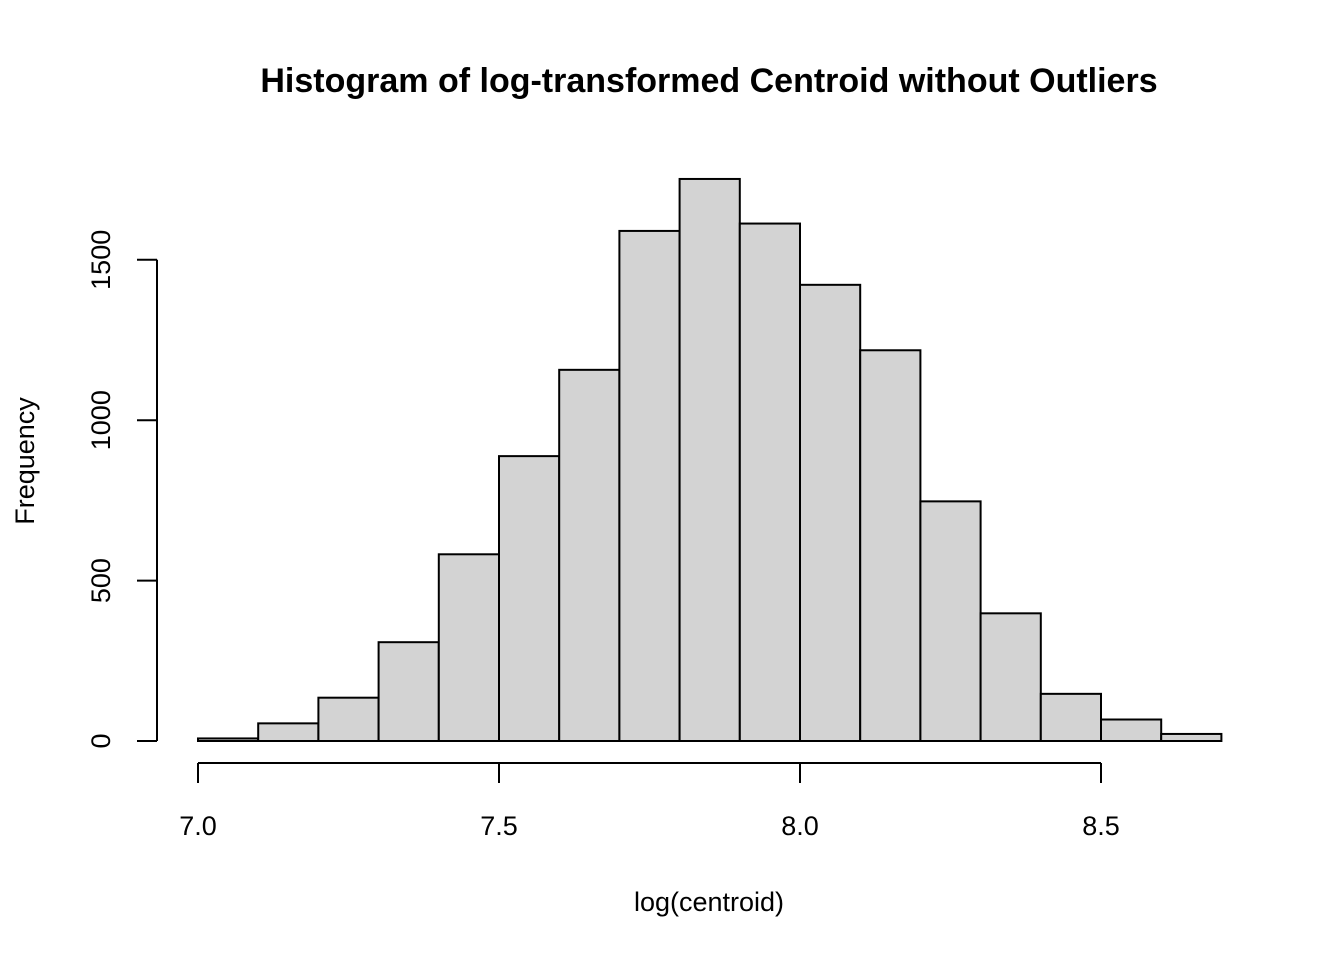 This screenshot has height=960, width=1344. Describe the element at coordinates (101, 260) in the screenshot. I see `y-tick-label: 1500` at that location.